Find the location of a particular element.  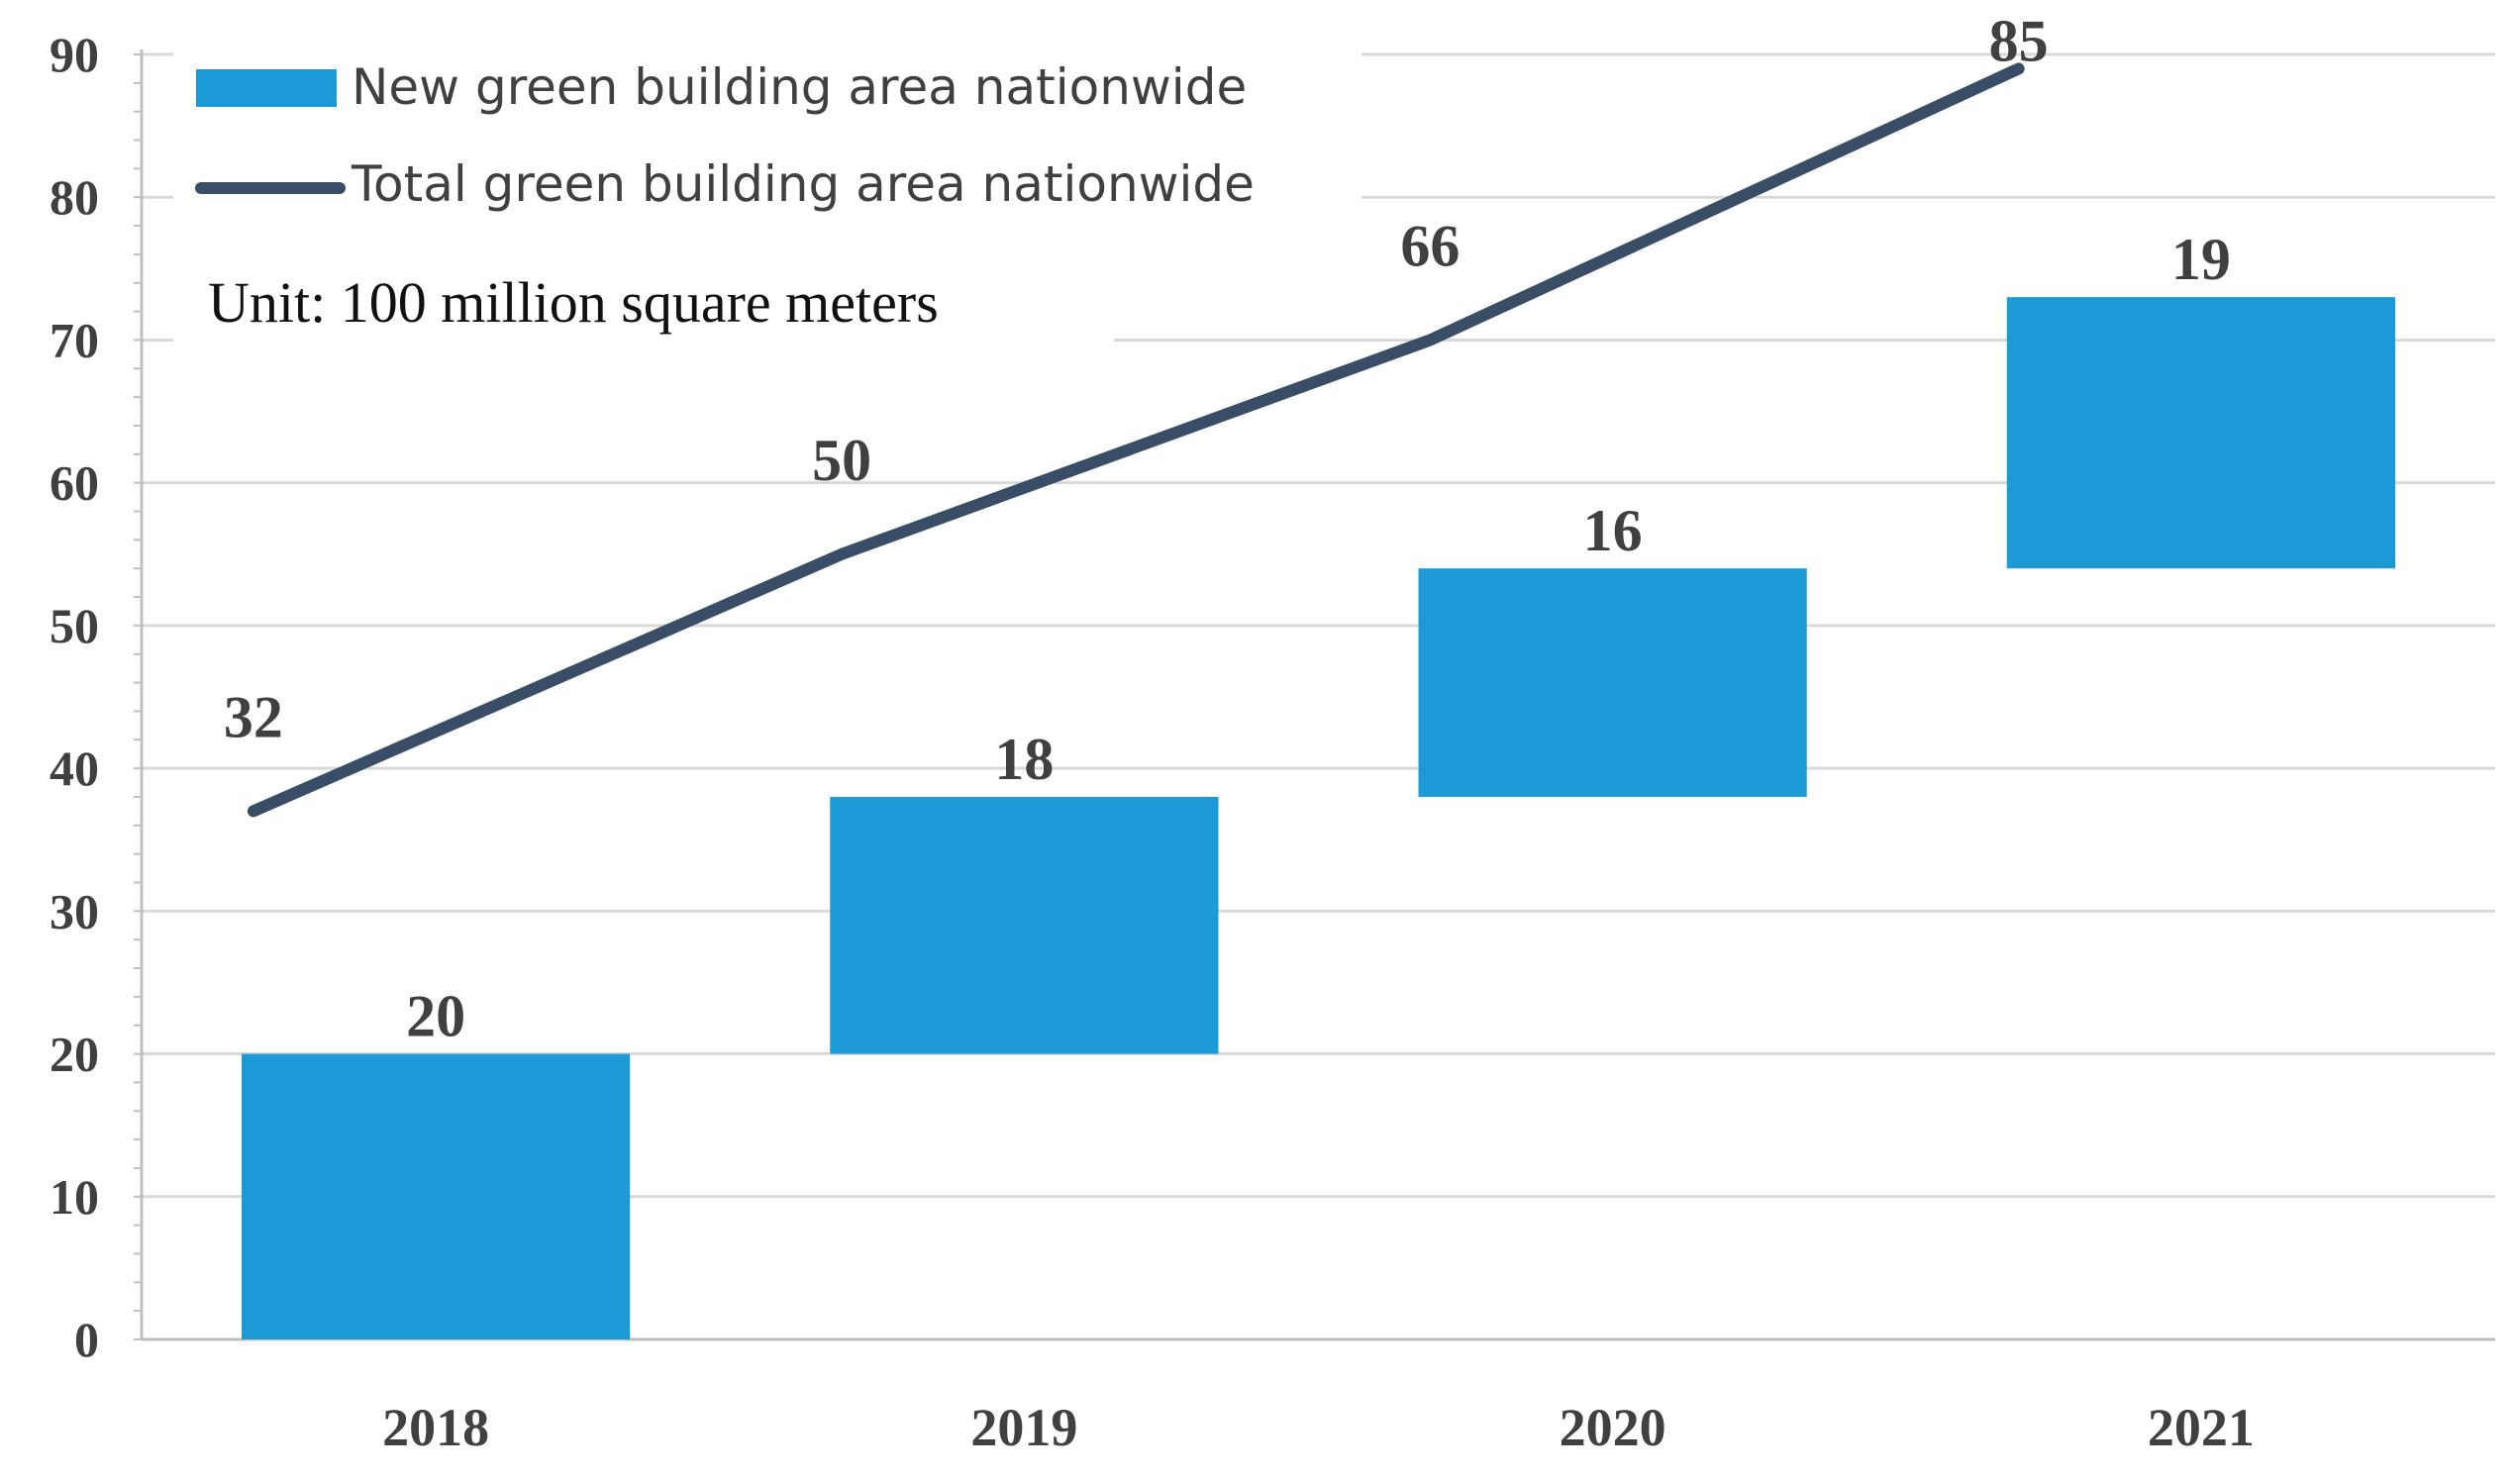

bar-label-2019: 18 is located at coordinates (1024, 759).